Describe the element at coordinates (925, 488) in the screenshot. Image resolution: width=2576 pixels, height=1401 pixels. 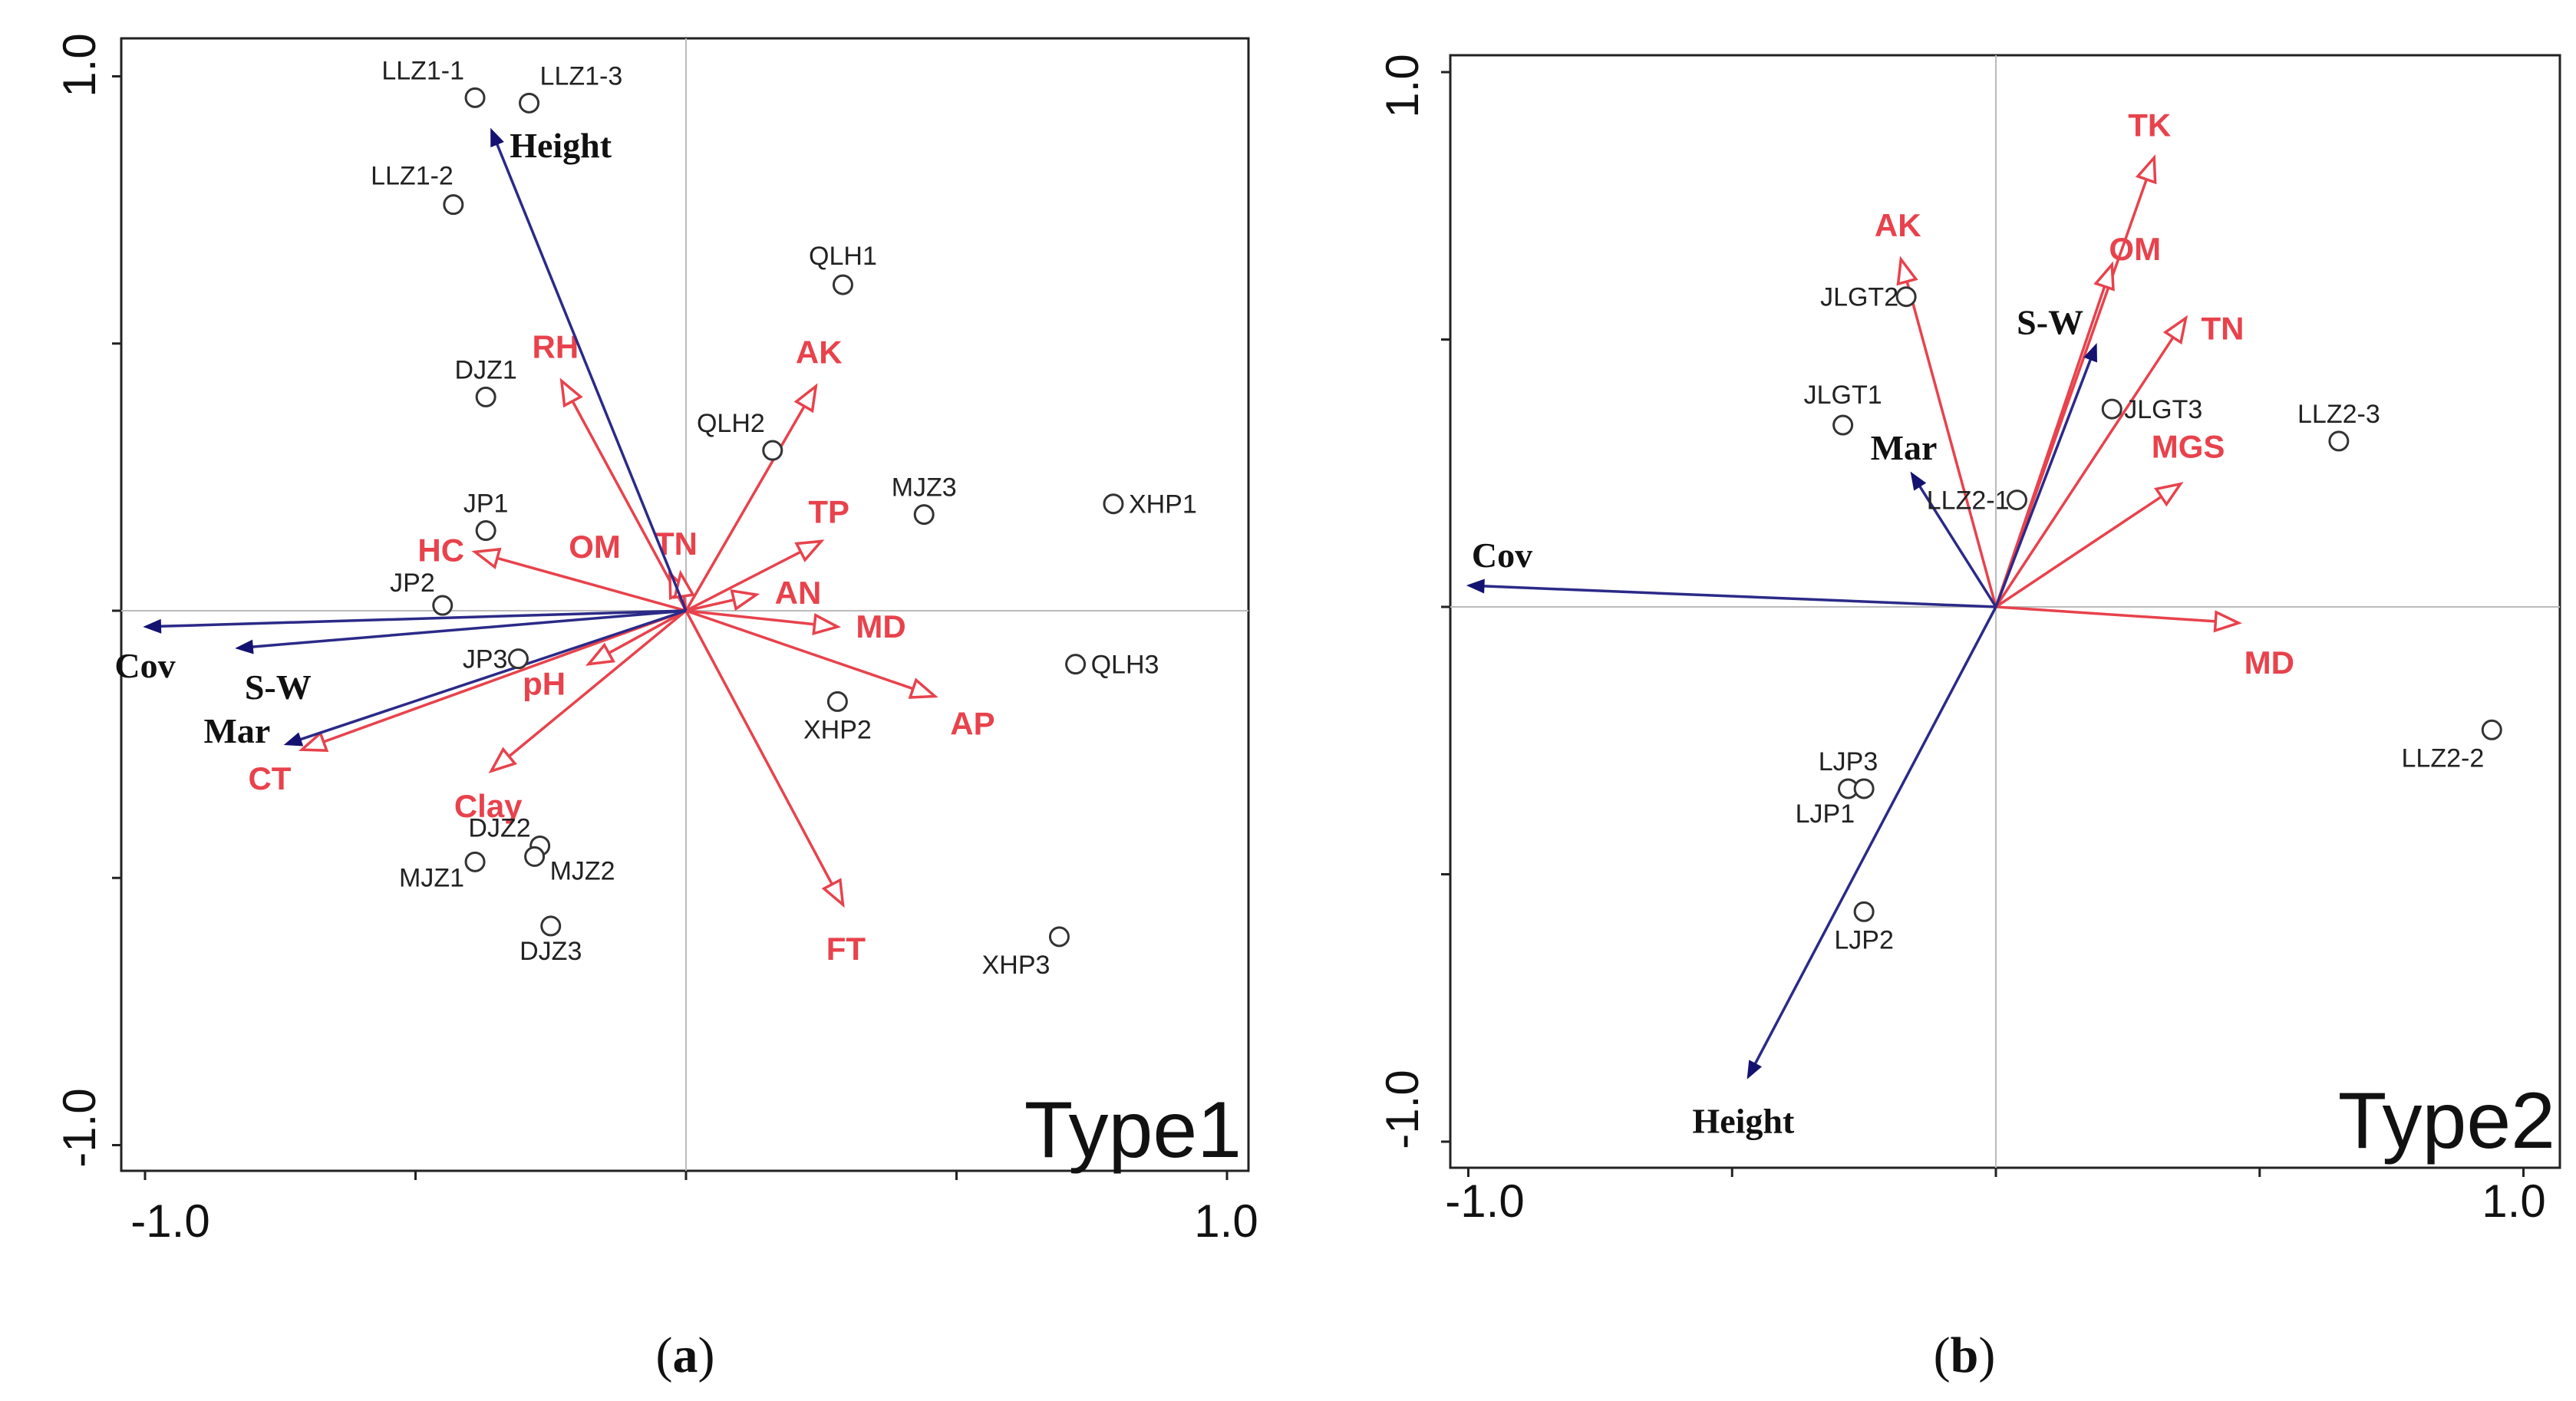
I see `panel-a-site-label-mjz3: MJZ3` at that location.